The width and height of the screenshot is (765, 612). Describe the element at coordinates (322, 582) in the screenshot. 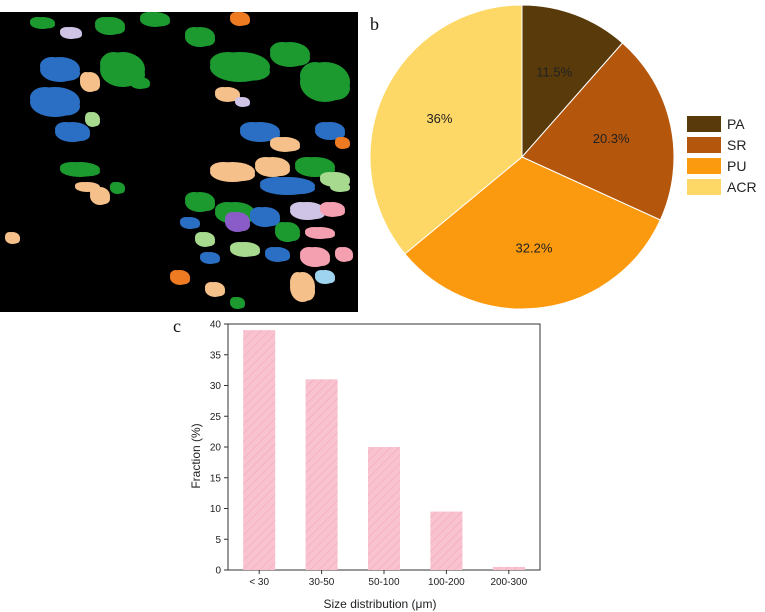

I see `x-tick-label: 30-50` at that location.